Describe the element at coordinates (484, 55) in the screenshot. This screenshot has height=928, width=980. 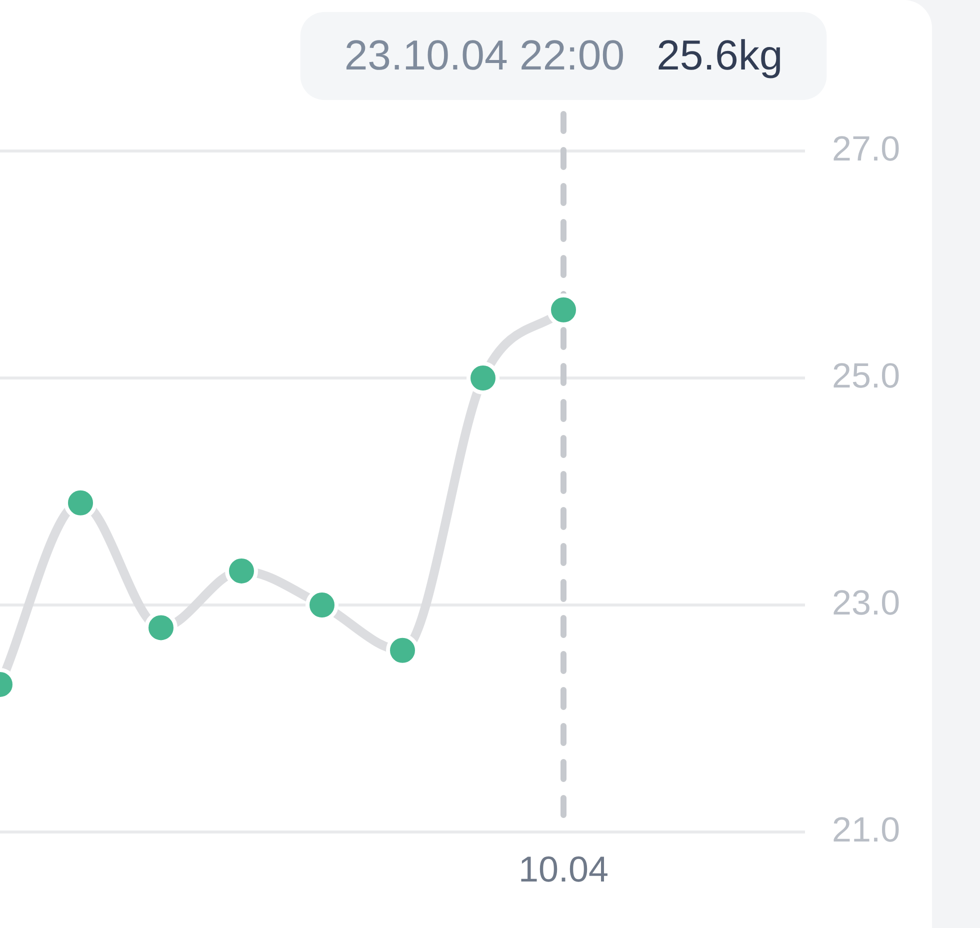
I see `text: 23.10.04 22:00` at that location.